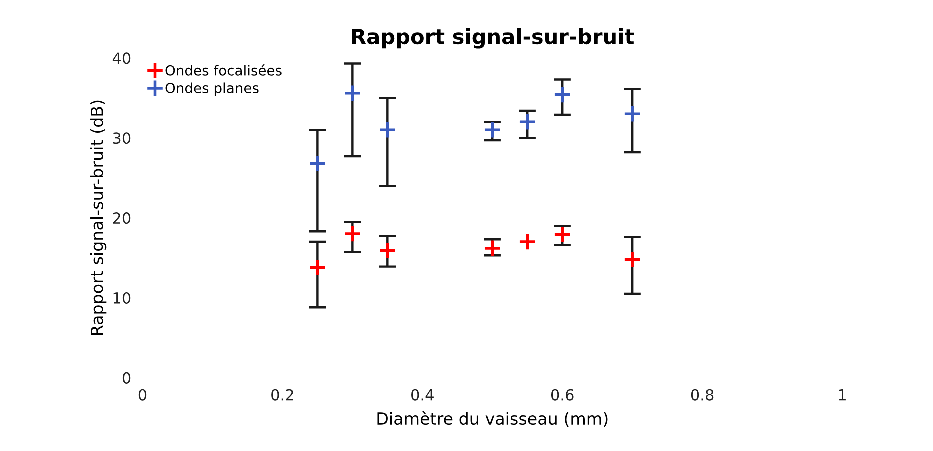 The width and height of the screenshot is (933, 451). I want to click on x-tick-label: 0.2, so click(283, 395).